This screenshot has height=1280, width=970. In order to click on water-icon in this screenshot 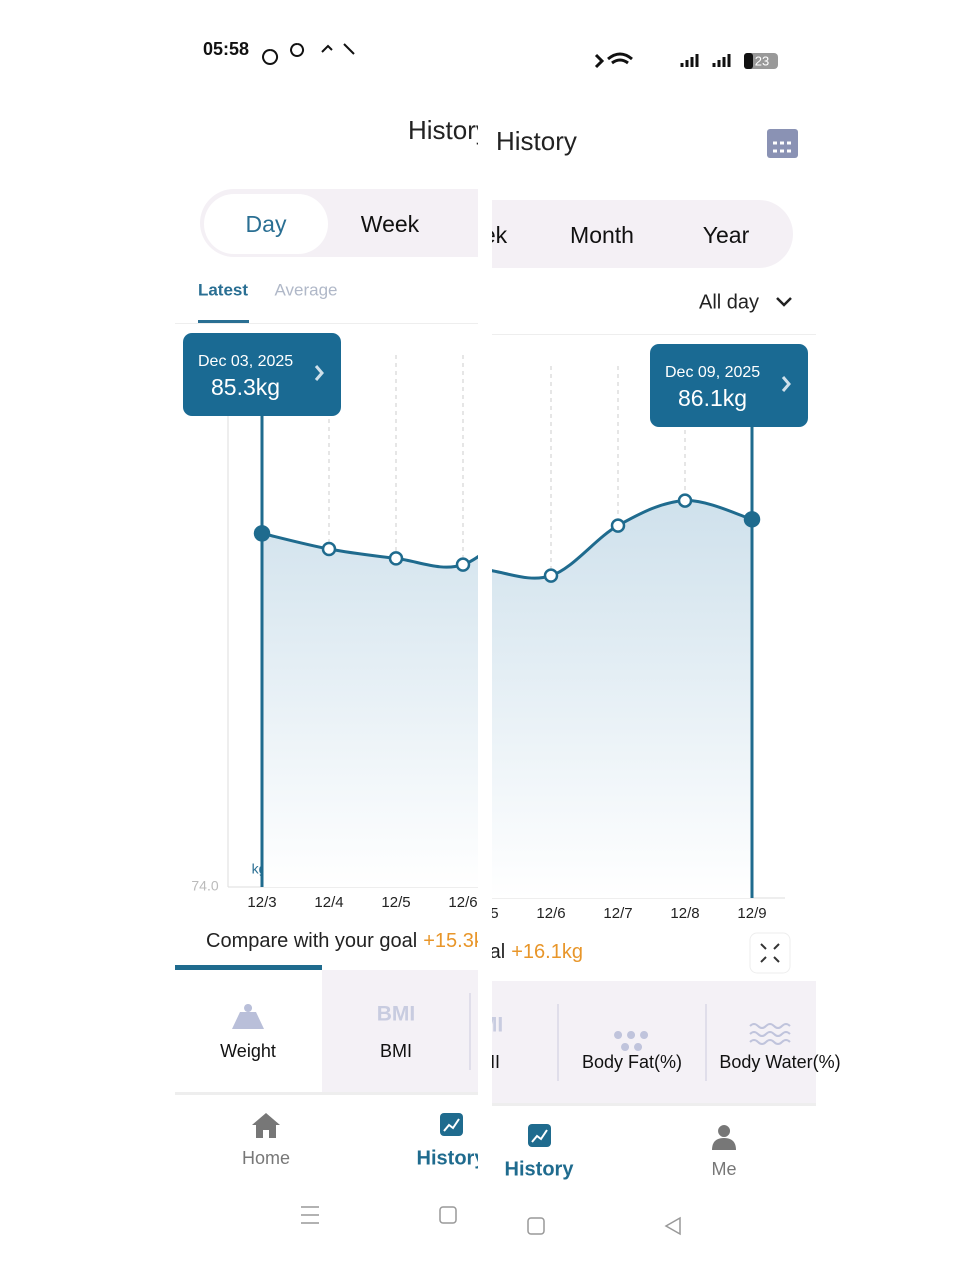, I will do `click(770, 1034)`.